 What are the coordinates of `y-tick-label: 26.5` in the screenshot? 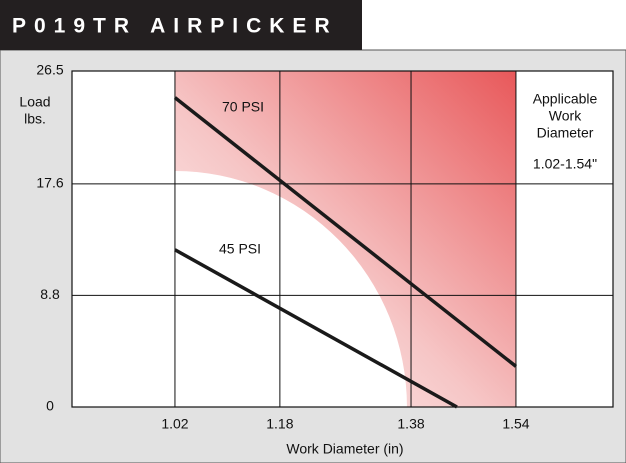 It's located at (49, 70).